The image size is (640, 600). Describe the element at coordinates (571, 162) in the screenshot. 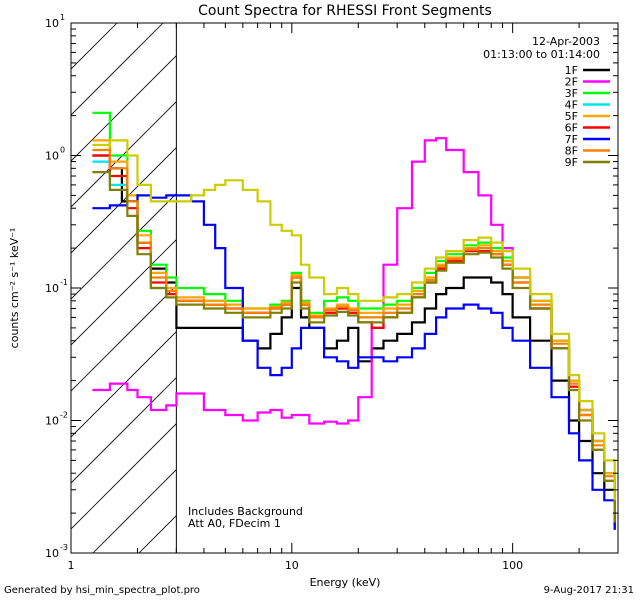

I see `legend-label-9f: 9F` at that location.